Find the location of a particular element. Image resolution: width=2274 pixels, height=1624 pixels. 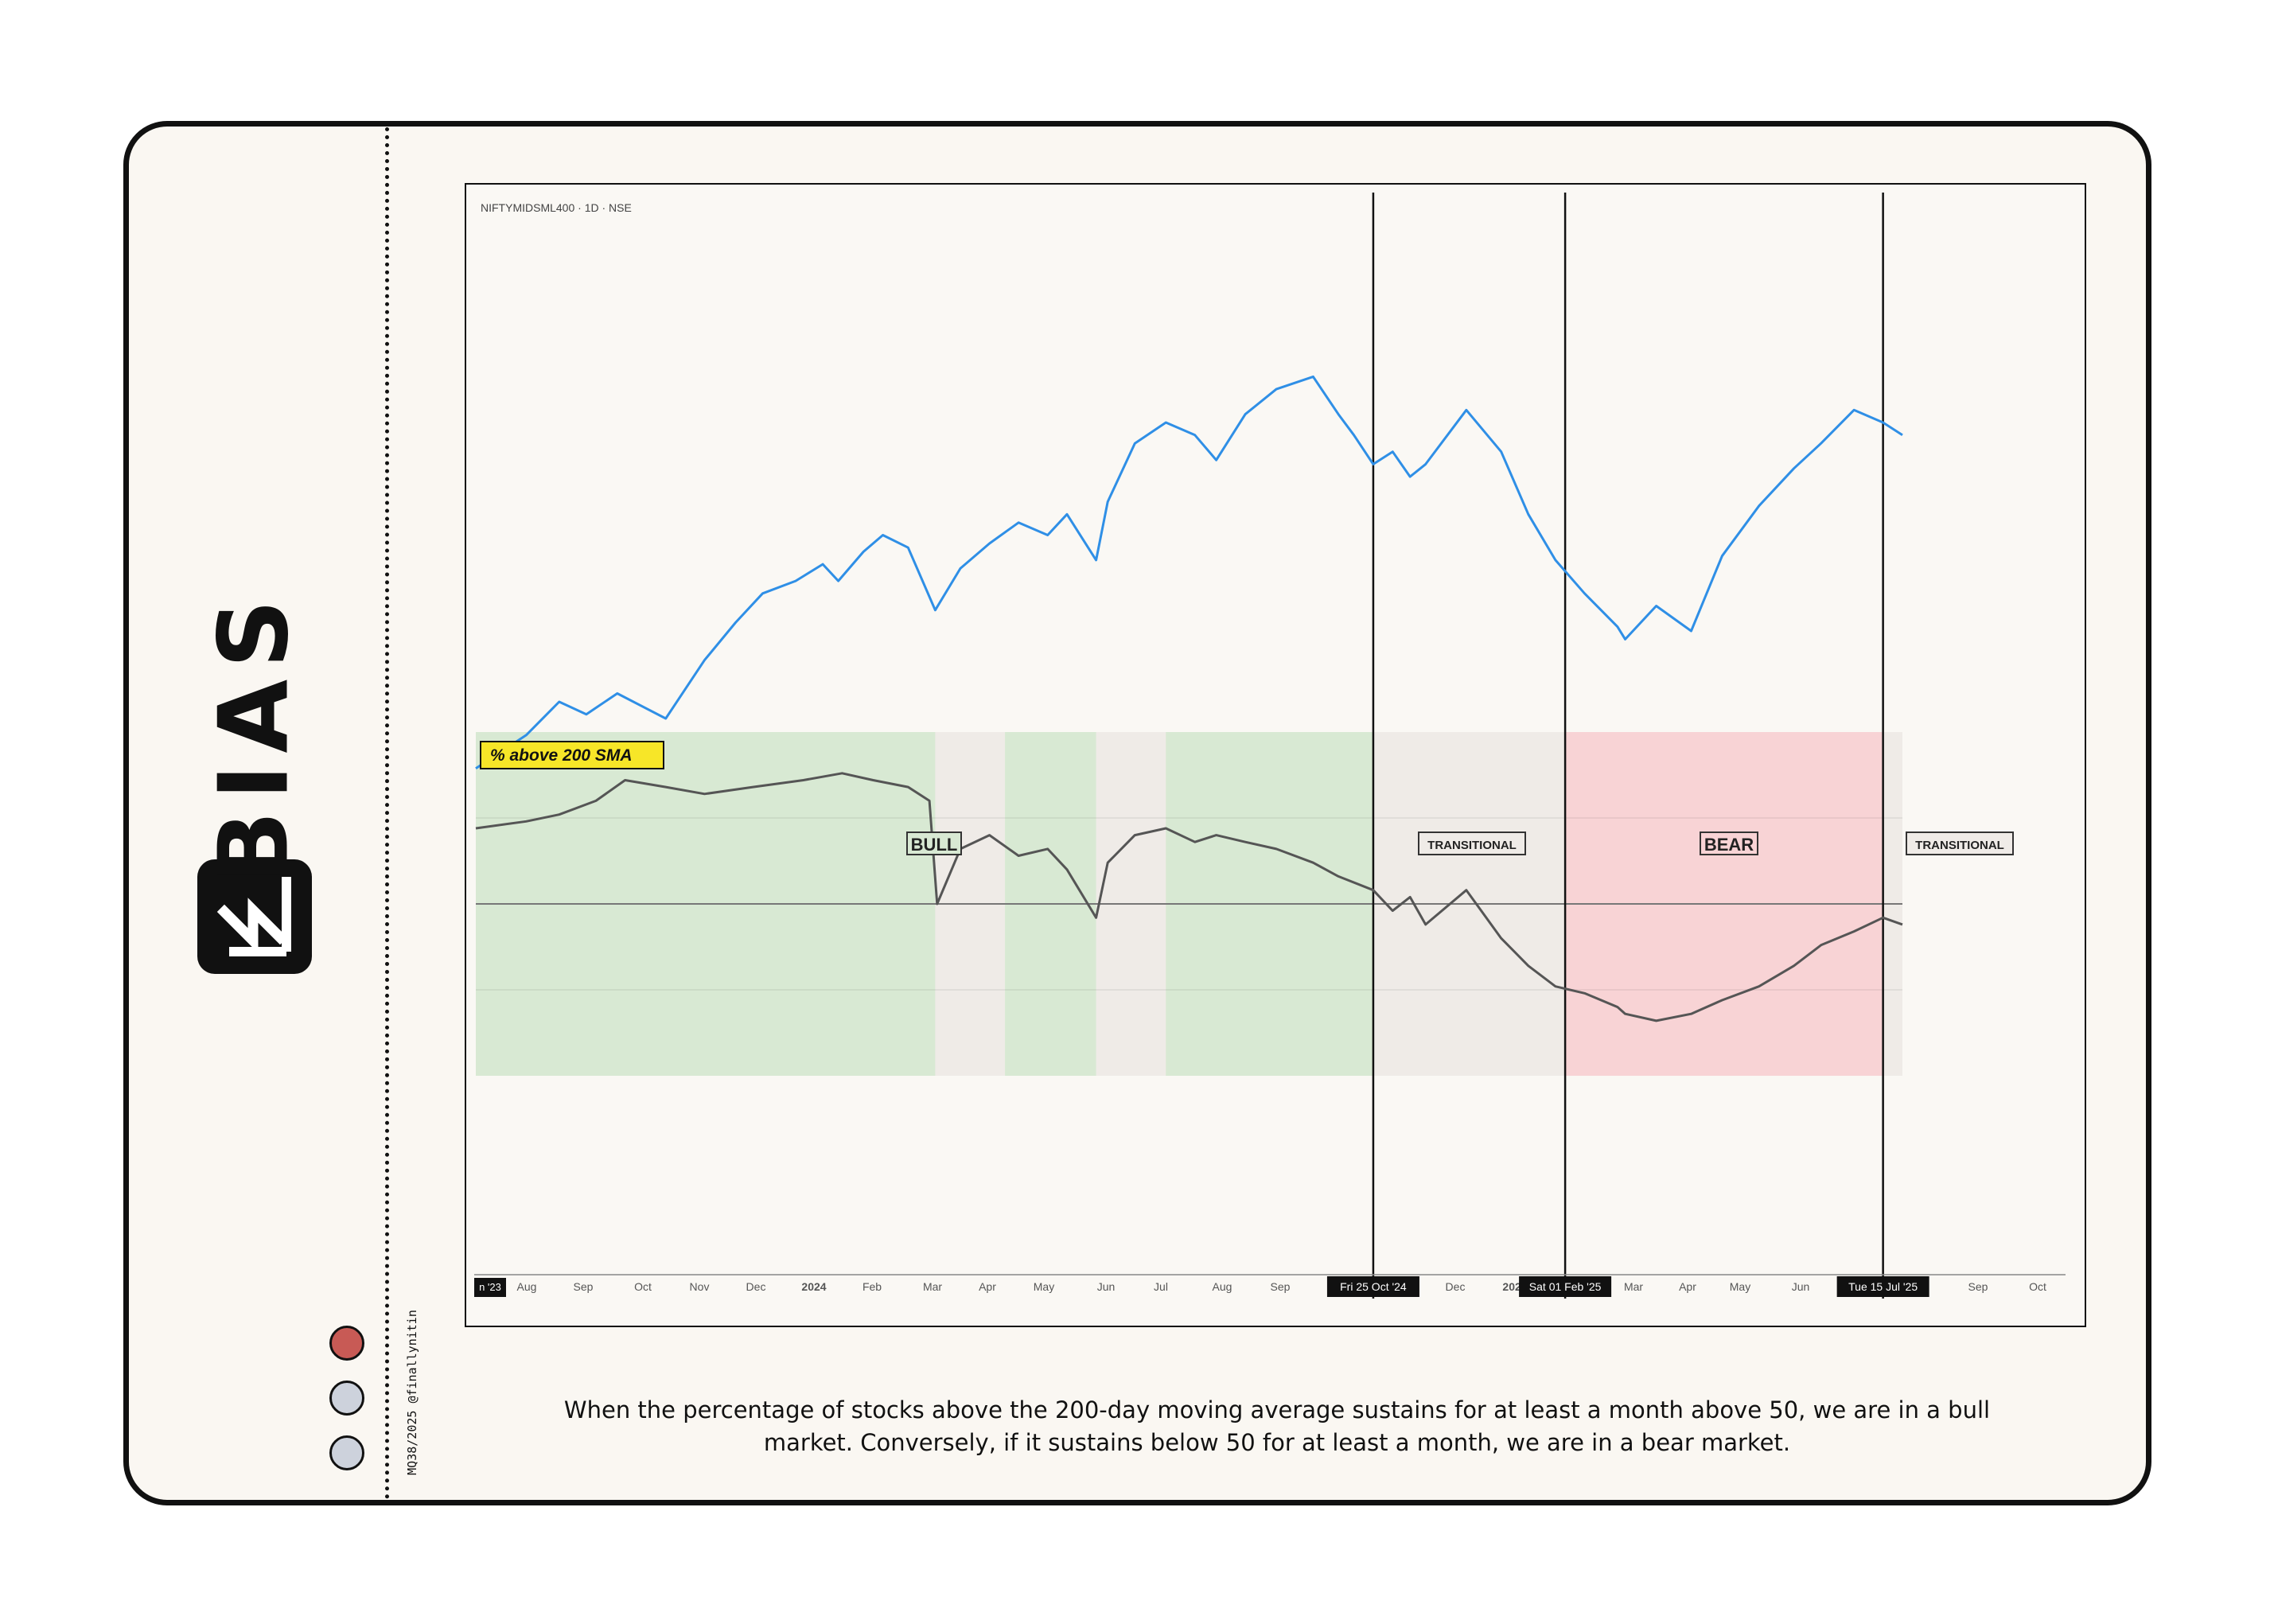

regime-label-text: BEAR is located at coordinates (1729, 845).